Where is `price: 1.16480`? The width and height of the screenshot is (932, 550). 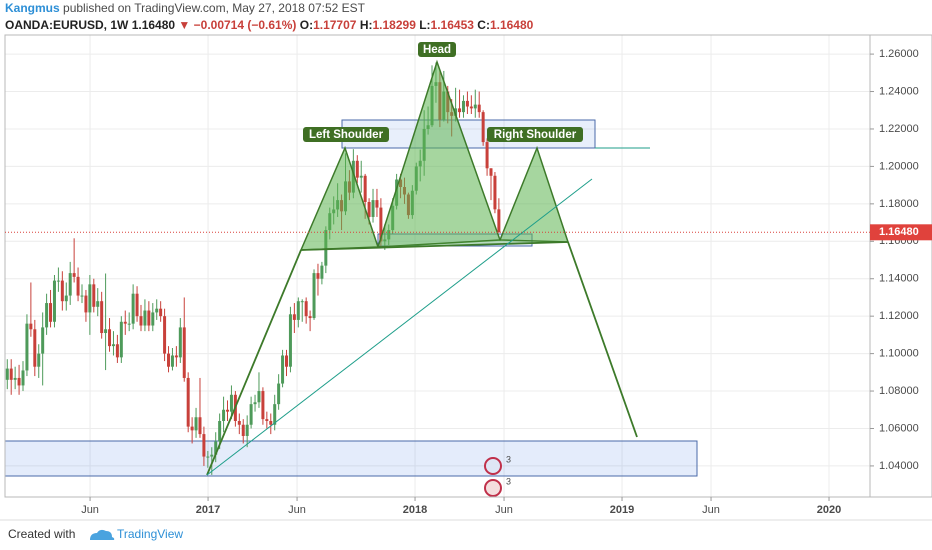
price: 1.16480 is located at coordinates (154, 25).